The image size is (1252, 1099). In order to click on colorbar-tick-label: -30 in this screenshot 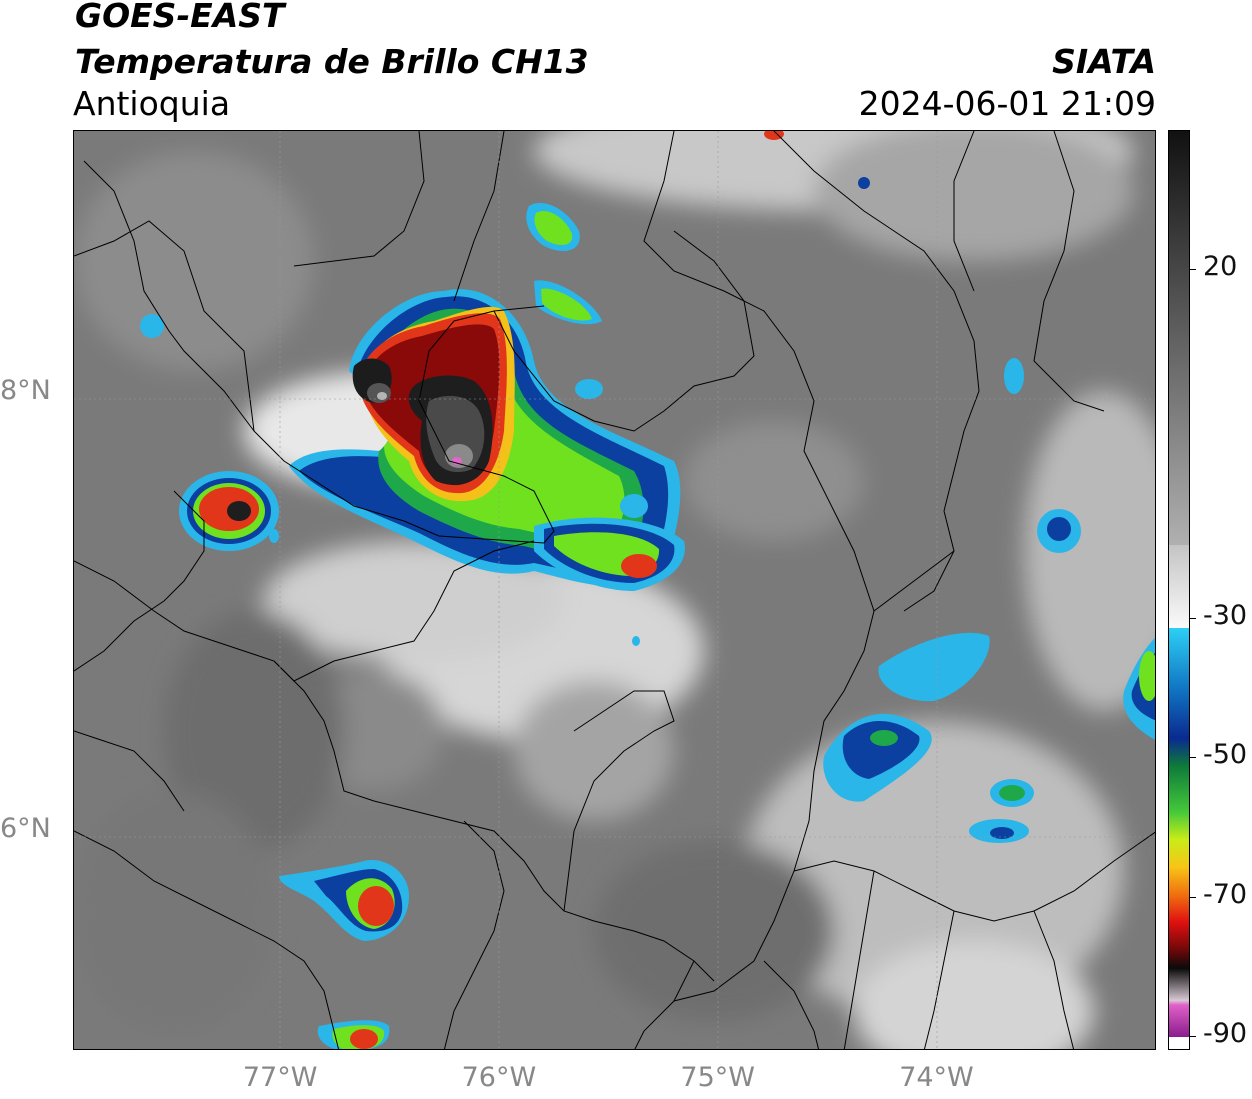, I will do `click(1225, 615)`.